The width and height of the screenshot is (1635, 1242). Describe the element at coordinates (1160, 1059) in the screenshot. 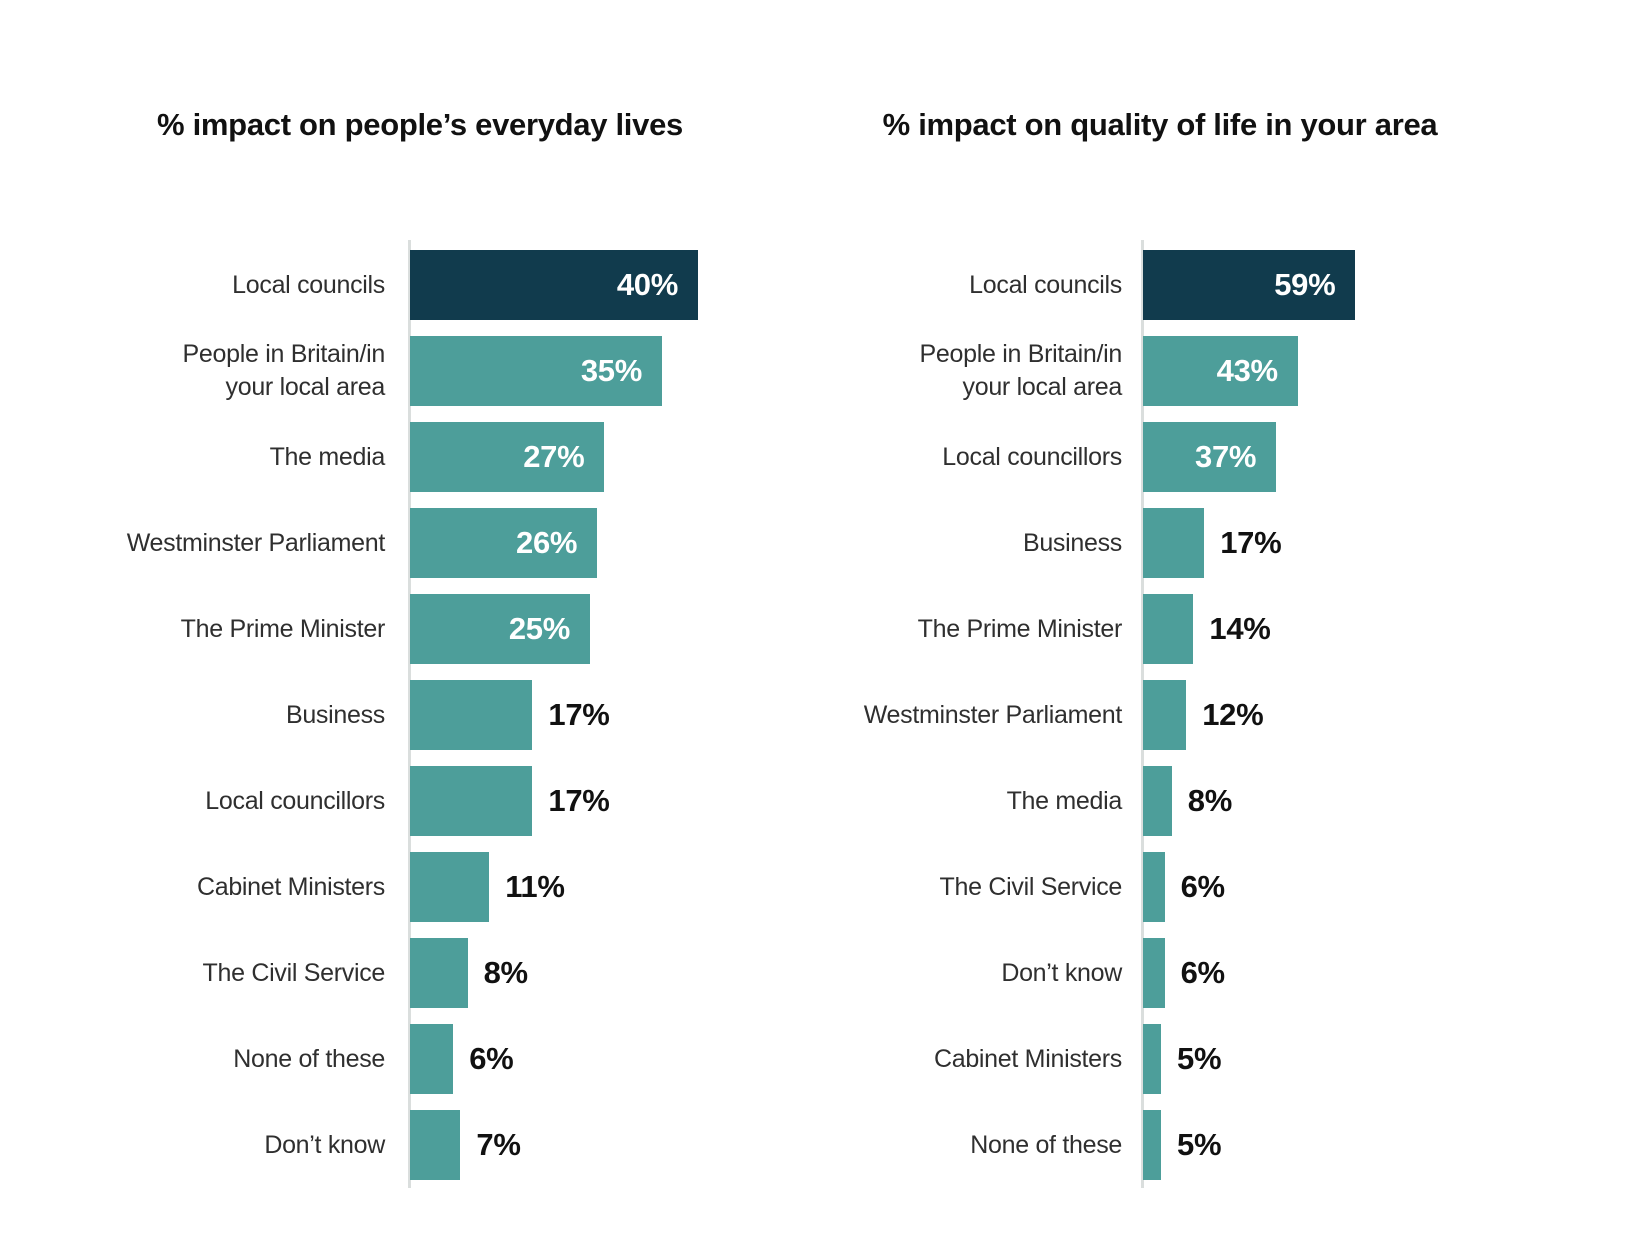

I see `bar-row: Cabinet Ministers 5%` at that location.